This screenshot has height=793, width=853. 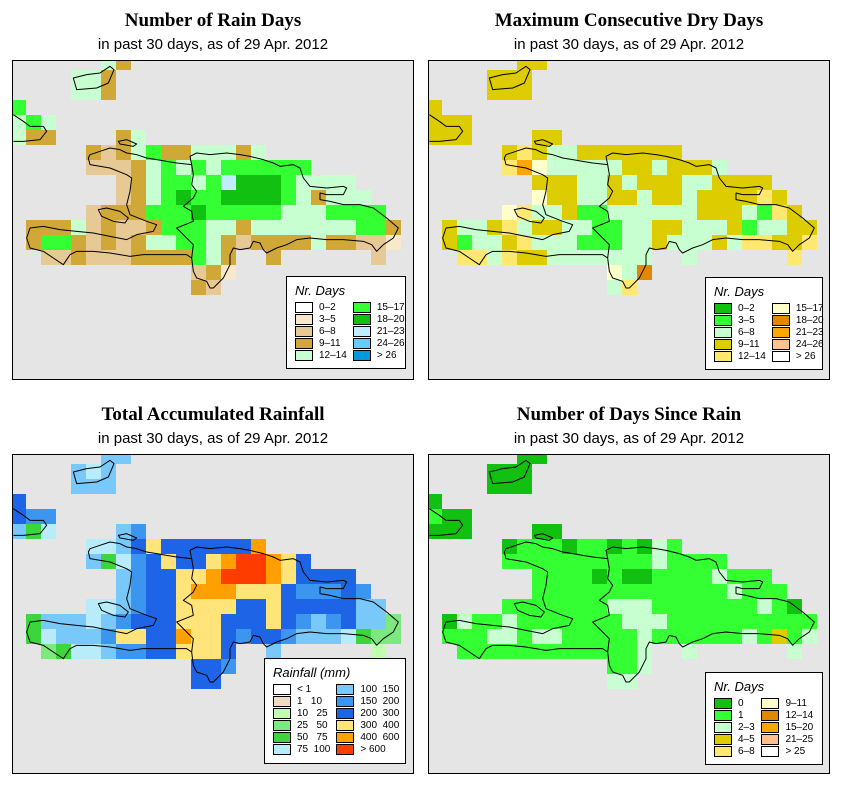 I want to click on legend-item: 150 200, so click(x=367, y=701).